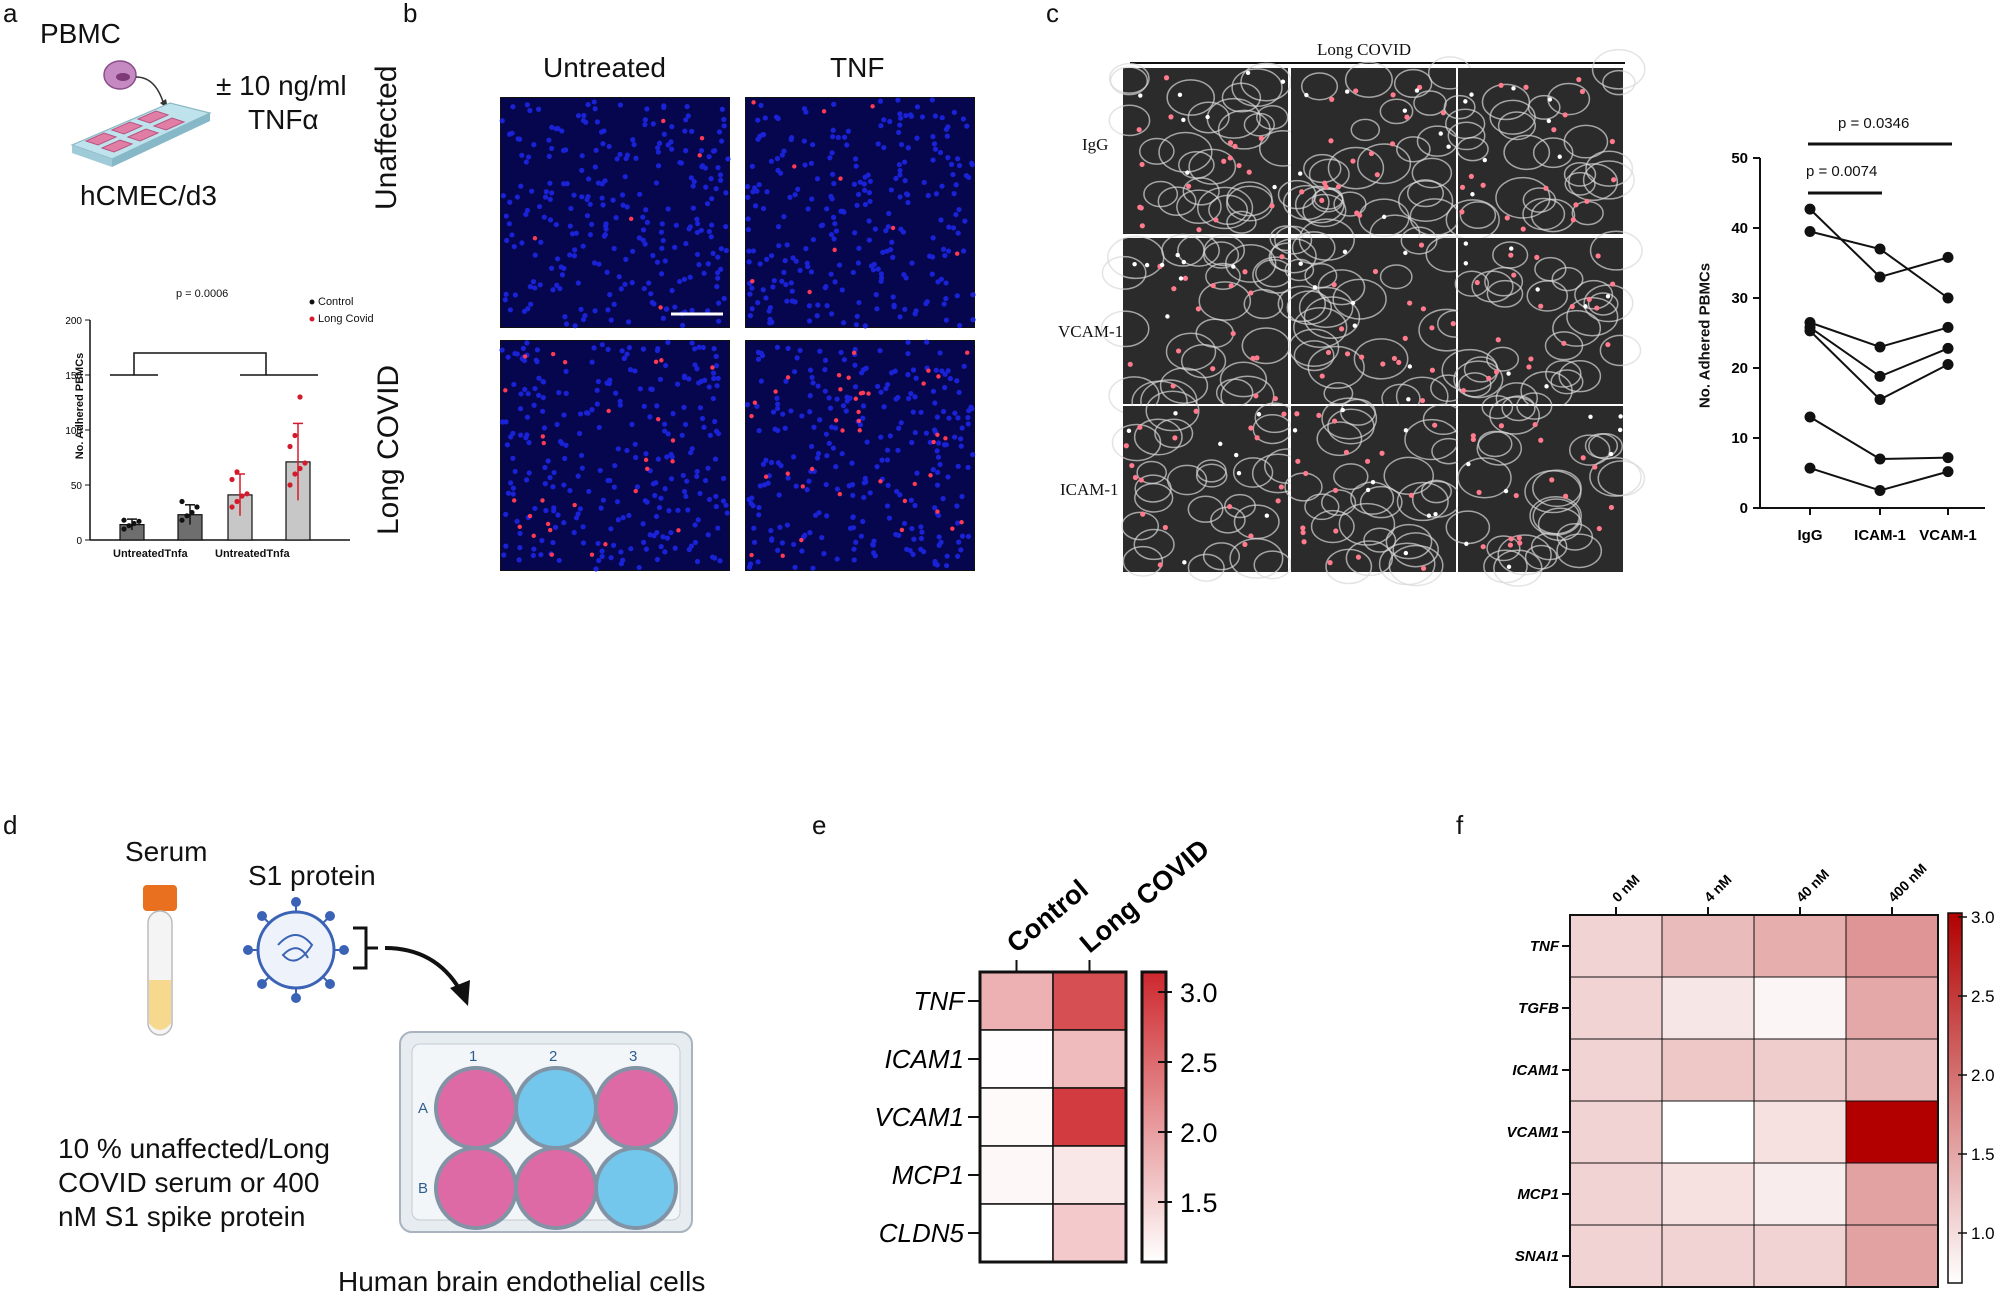  Describe the element at coordinates (473, 1056) in the screenshot. I see `plate-col-1: 1` at that location.